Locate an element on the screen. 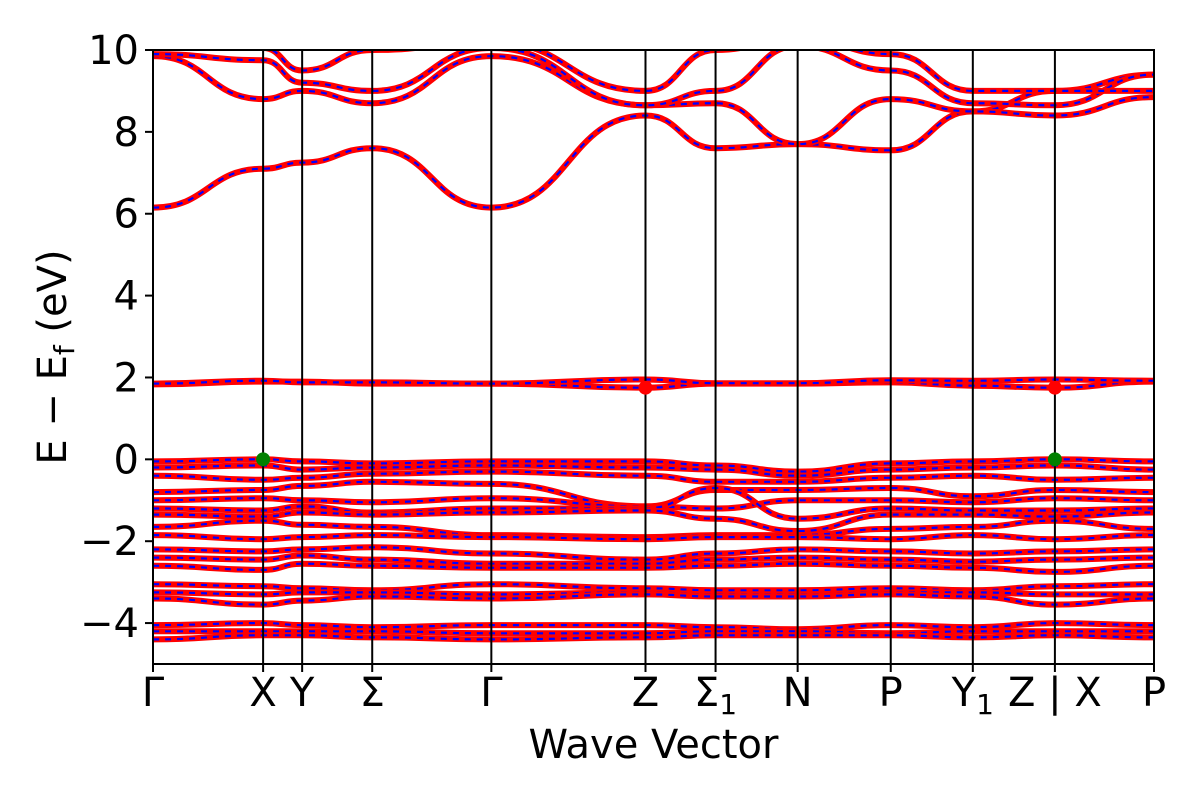 Image resolution: width=1200 pixels, height=800 pixels. x-axis-label: Wave Vector is located at coordinates (654, 745).